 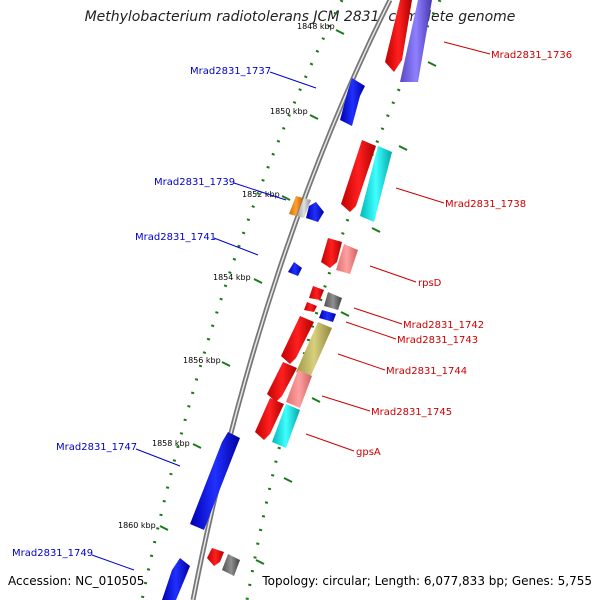 I want to click on kbp-tick-1858: 1858 kbp, so click(x=177, y=444).